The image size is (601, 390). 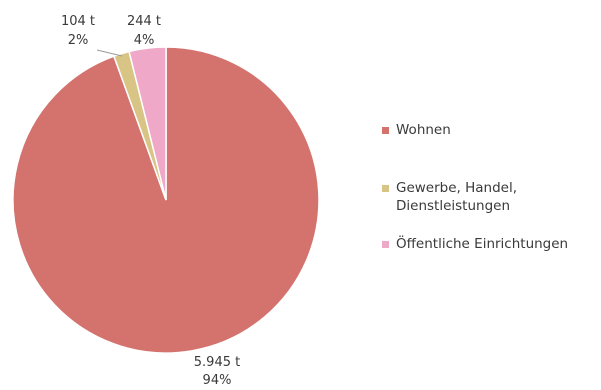 I want to click on legend-item-wohnen: Wohnen, so click(x=489, y=130).